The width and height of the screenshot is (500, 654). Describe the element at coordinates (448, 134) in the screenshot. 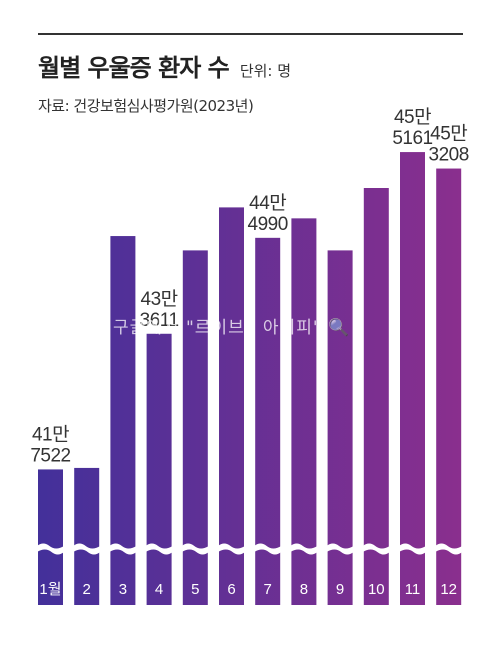

I see `data-label-12-line1: 45만` at that location.